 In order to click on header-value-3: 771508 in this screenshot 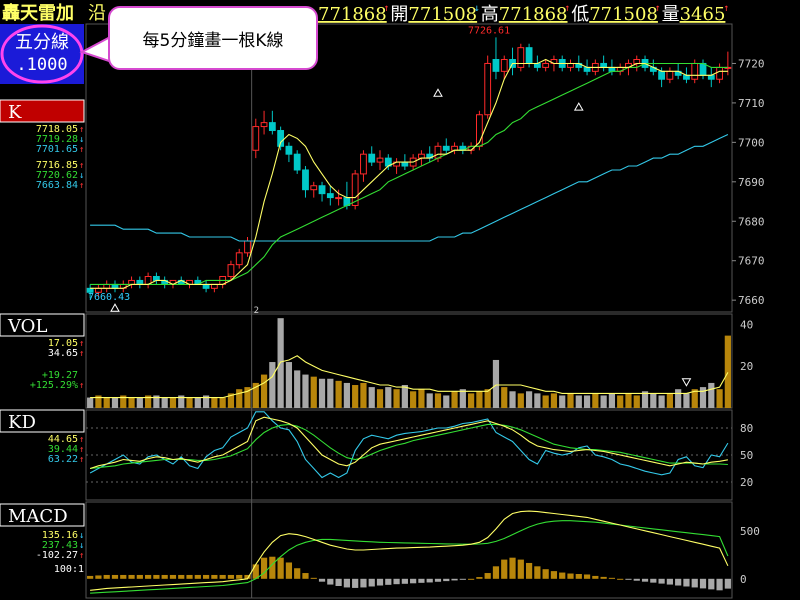, I will do `click(623, 14)`.